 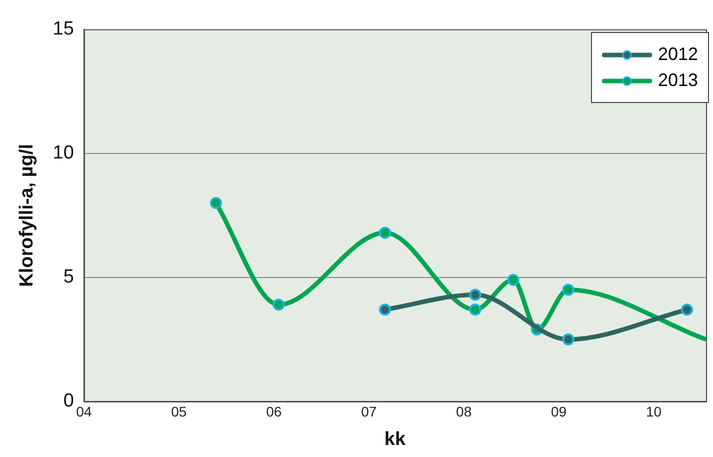 What do you see at coordinates (678, 54) in the screenshot?
I see `legend-label: 2012` at bounding box center [678, 54].